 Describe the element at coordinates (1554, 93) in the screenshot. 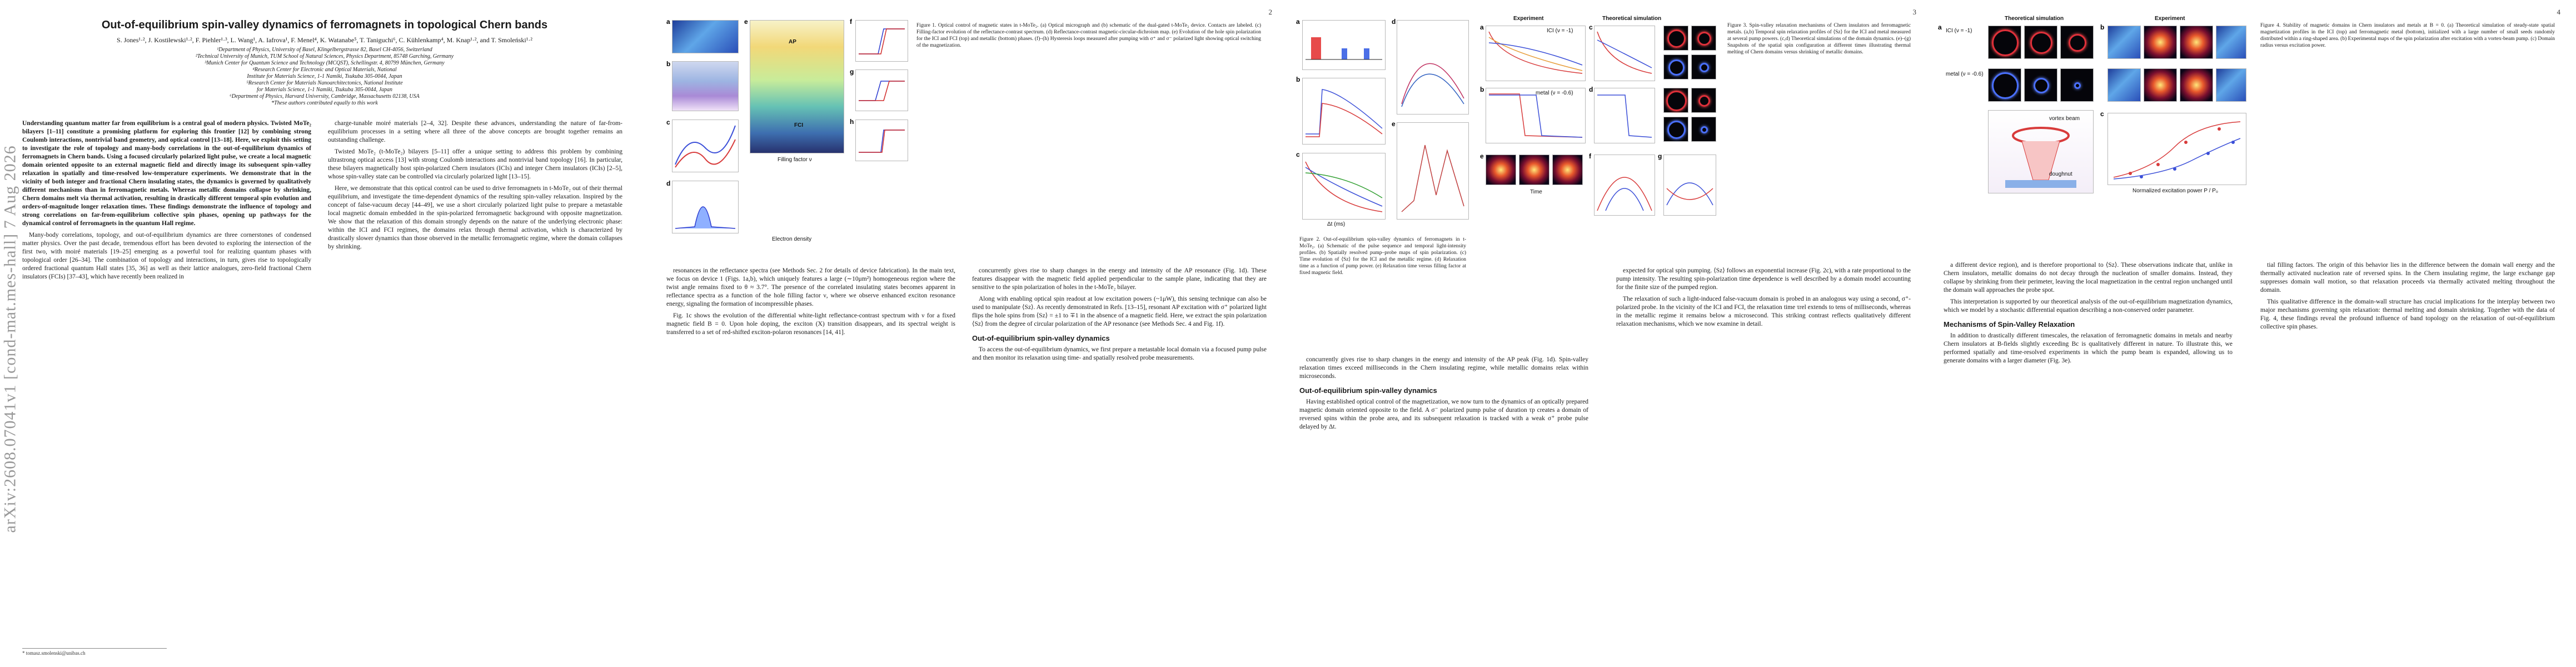

I see `metal-legend: metal (ν = -0.6)` at that location.